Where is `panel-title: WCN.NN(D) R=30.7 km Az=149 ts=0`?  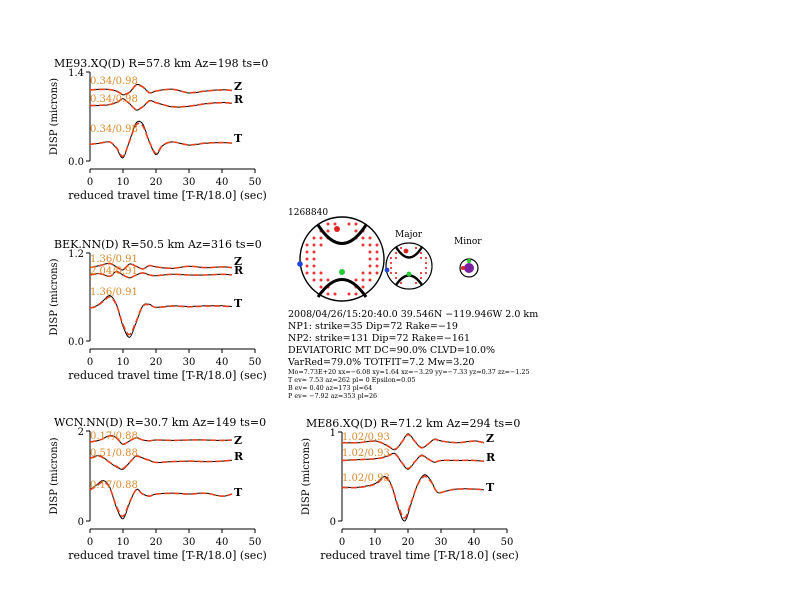 panel-title: WCN.NN(D) R=30.7 km Az=149 ts=0 is located at coordinates (160, 422).